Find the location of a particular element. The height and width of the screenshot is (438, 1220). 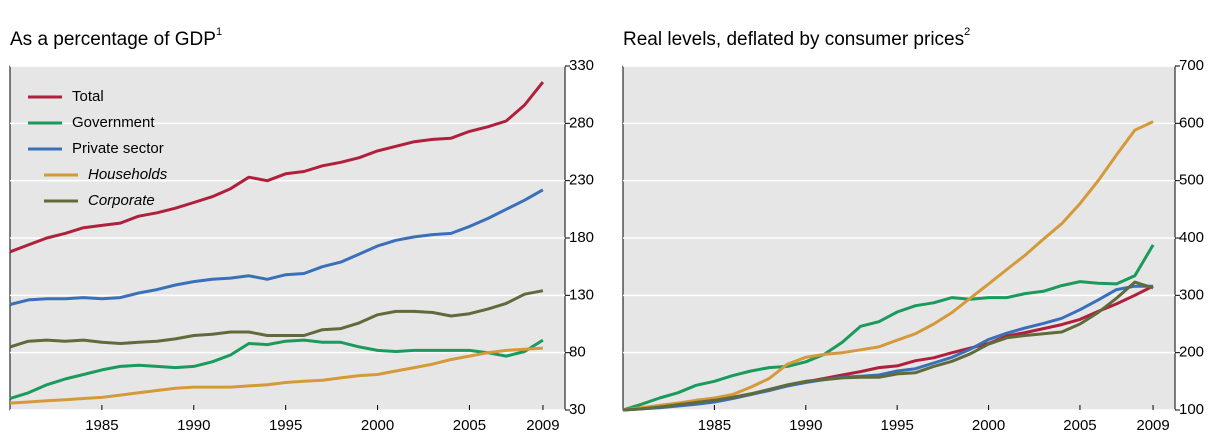

legend-label: Private sector is located at coordinates (118, 148).